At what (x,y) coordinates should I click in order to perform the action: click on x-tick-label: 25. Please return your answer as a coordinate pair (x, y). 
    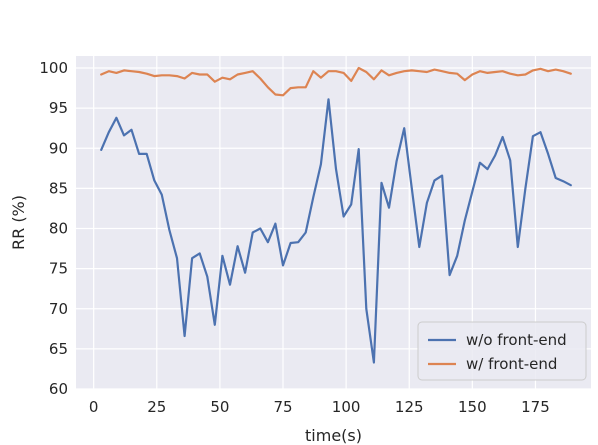
    Looking at the image, I should click on (156, 407).